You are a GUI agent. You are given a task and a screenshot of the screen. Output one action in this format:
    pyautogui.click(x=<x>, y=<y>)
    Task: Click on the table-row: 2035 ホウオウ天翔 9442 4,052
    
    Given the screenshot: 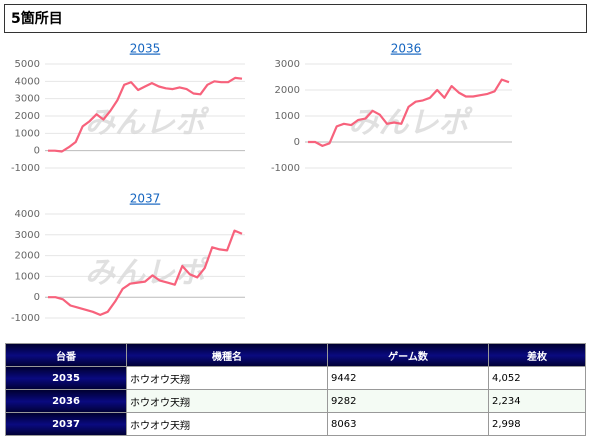 What is the action you would take?
    pyautogui.click(x=295, y=378)
    